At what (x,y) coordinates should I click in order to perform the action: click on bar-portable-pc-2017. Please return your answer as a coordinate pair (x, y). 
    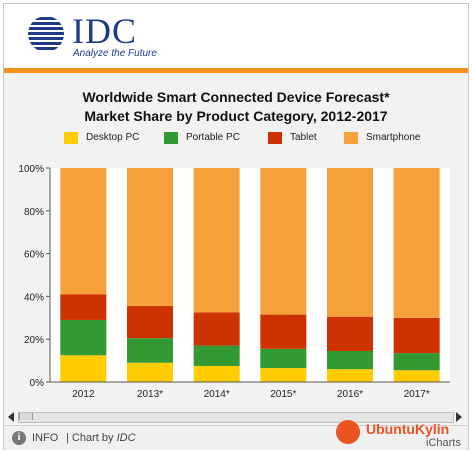
    Looking at the image, I should click on (416, 362).